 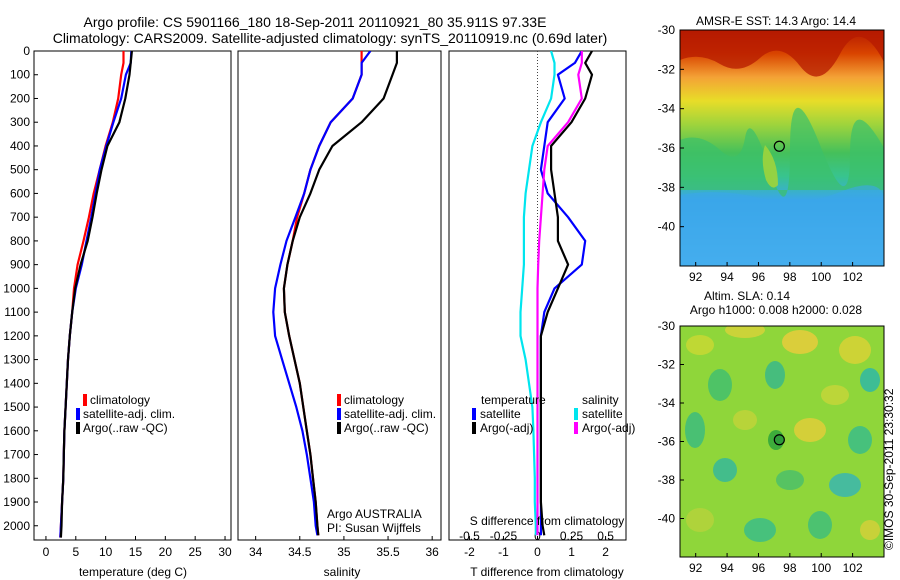 I want to click on legend-temperature-header: temperature, so click(x=513, y=400).